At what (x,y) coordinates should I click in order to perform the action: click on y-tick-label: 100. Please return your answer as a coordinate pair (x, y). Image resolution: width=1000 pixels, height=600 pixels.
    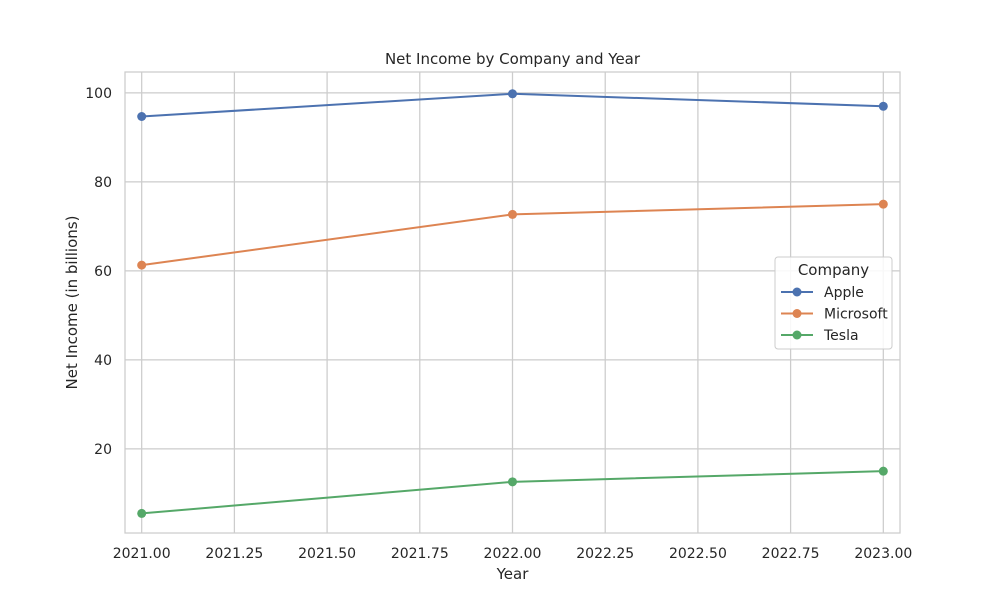
    Looking at the image, I should click on (98, 94).